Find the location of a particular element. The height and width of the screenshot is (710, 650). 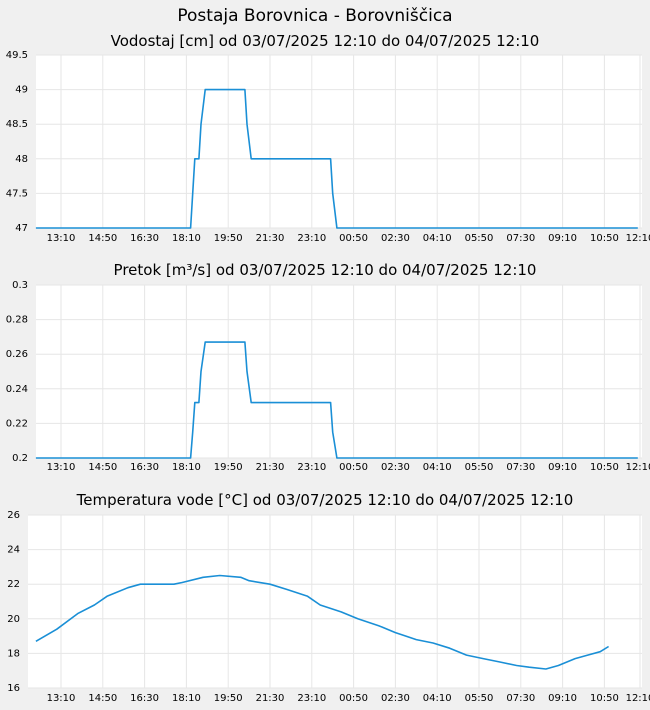

y-tick-label: 48 is located at coordinates (21, 159).